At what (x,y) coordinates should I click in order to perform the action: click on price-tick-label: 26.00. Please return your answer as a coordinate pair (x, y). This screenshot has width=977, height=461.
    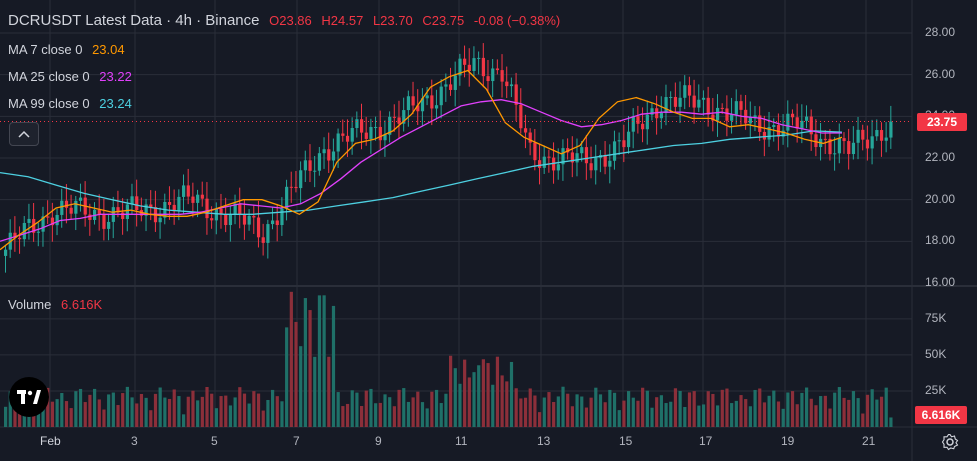
    Looking at the image, I should click on (940, 73).